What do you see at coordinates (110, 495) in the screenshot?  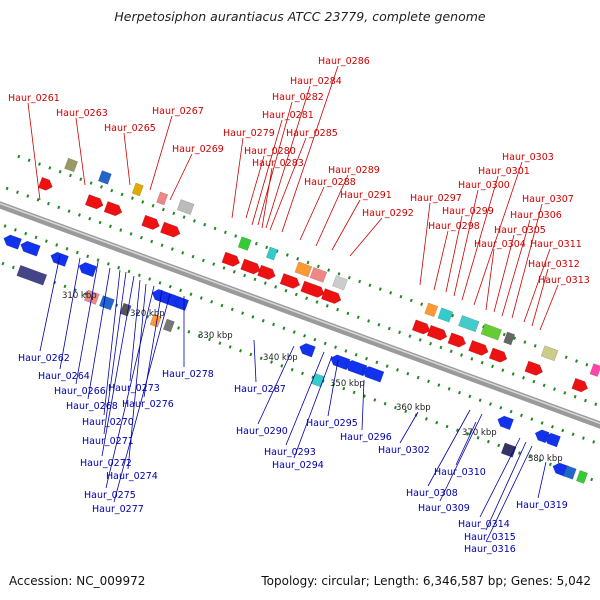 I see `reverse-gene-label-text: Haur_0275` at bounding box center [110, 495].